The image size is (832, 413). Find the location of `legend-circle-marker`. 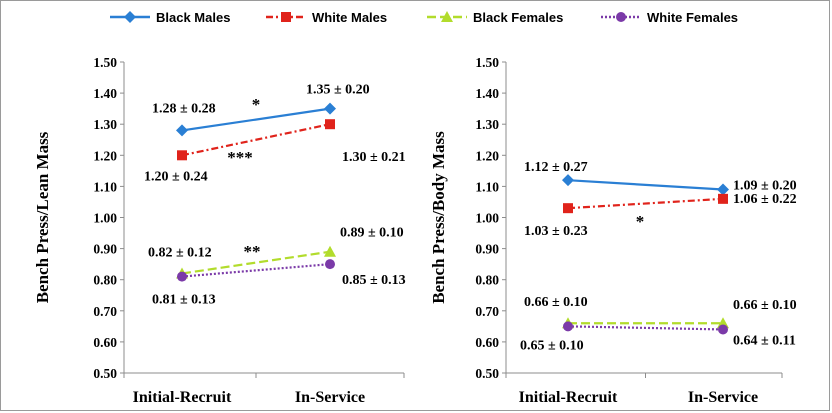

legend-circle-marker is located at coordinates (621, 17).